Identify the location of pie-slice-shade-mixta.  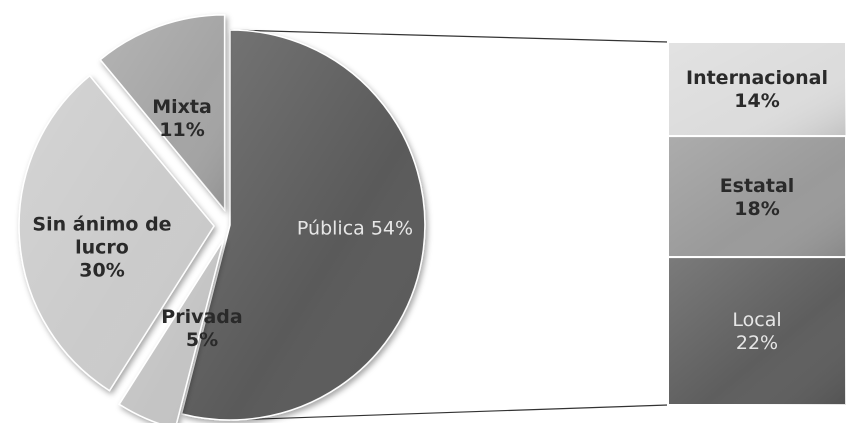
(162, 112).